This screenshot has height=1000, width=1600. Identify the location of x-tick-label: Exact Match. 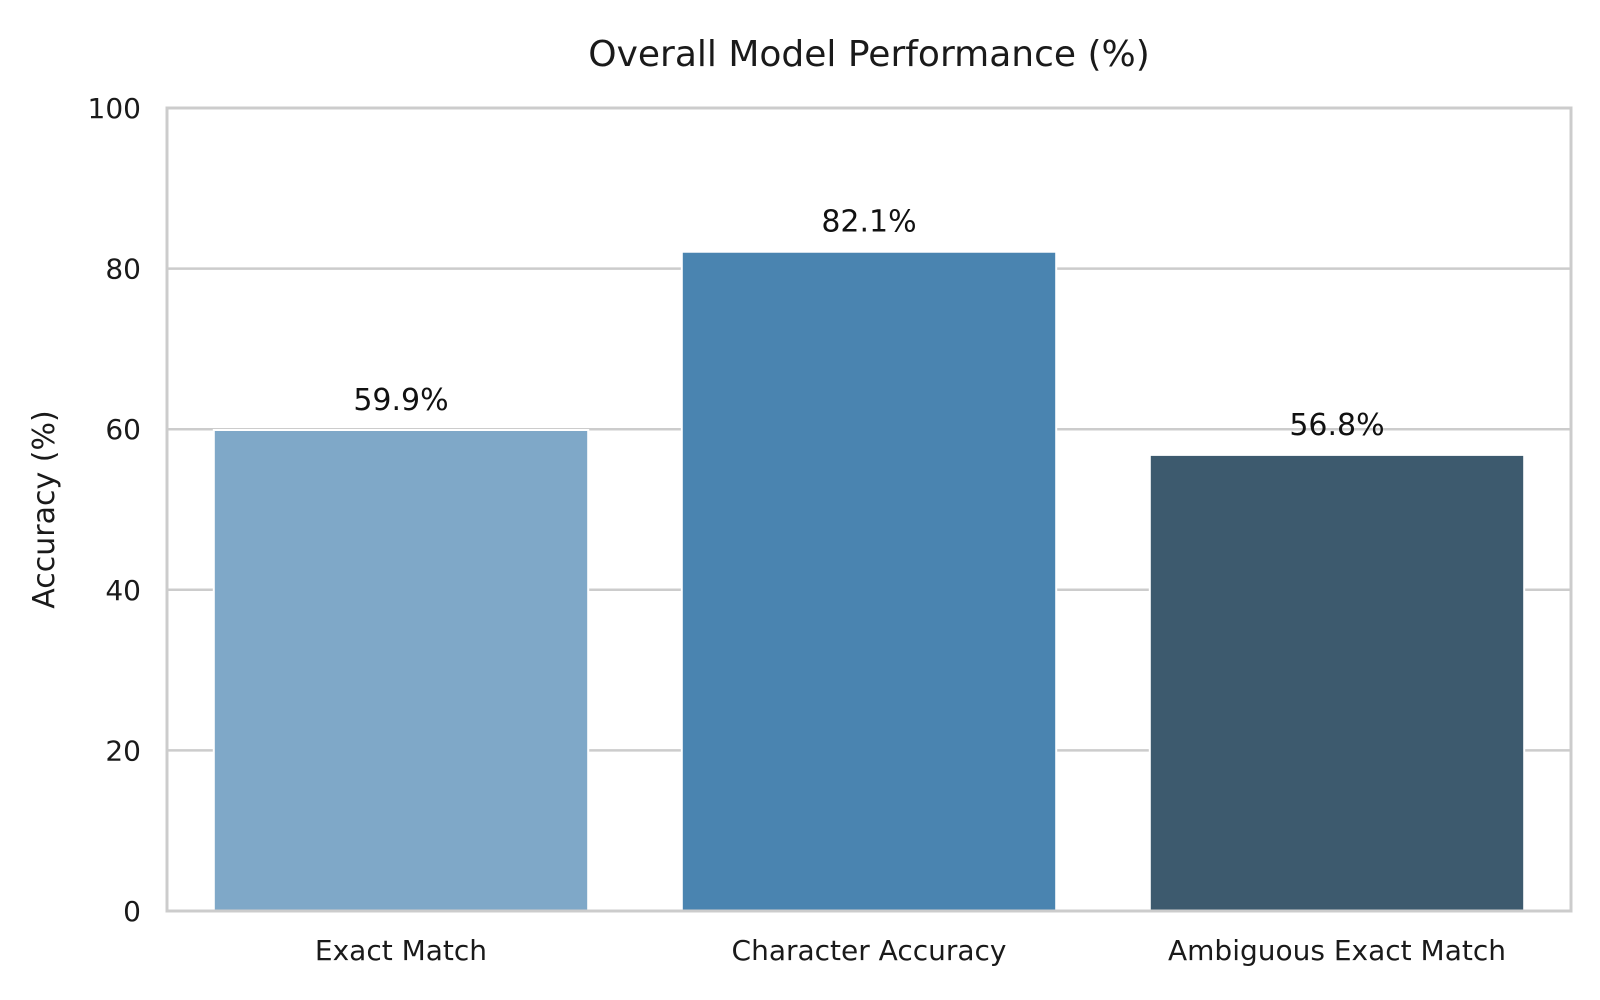
(401, 950).